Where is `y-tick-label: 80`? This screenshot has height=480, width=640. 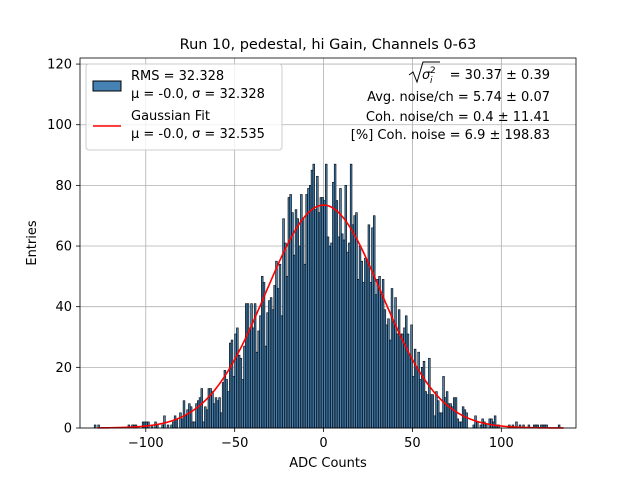 y-tick-label: 80 is located at coordinates (63, 186).